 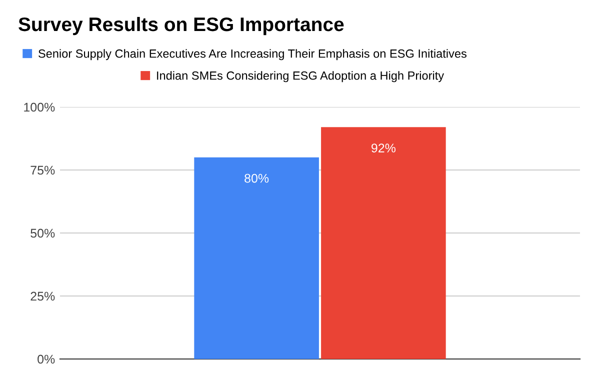 I want to click on legend-label: Senior Supply Chain Executives Are Increasing Their Emphasis on ESG Initiatives, so click(x=252, y=54).